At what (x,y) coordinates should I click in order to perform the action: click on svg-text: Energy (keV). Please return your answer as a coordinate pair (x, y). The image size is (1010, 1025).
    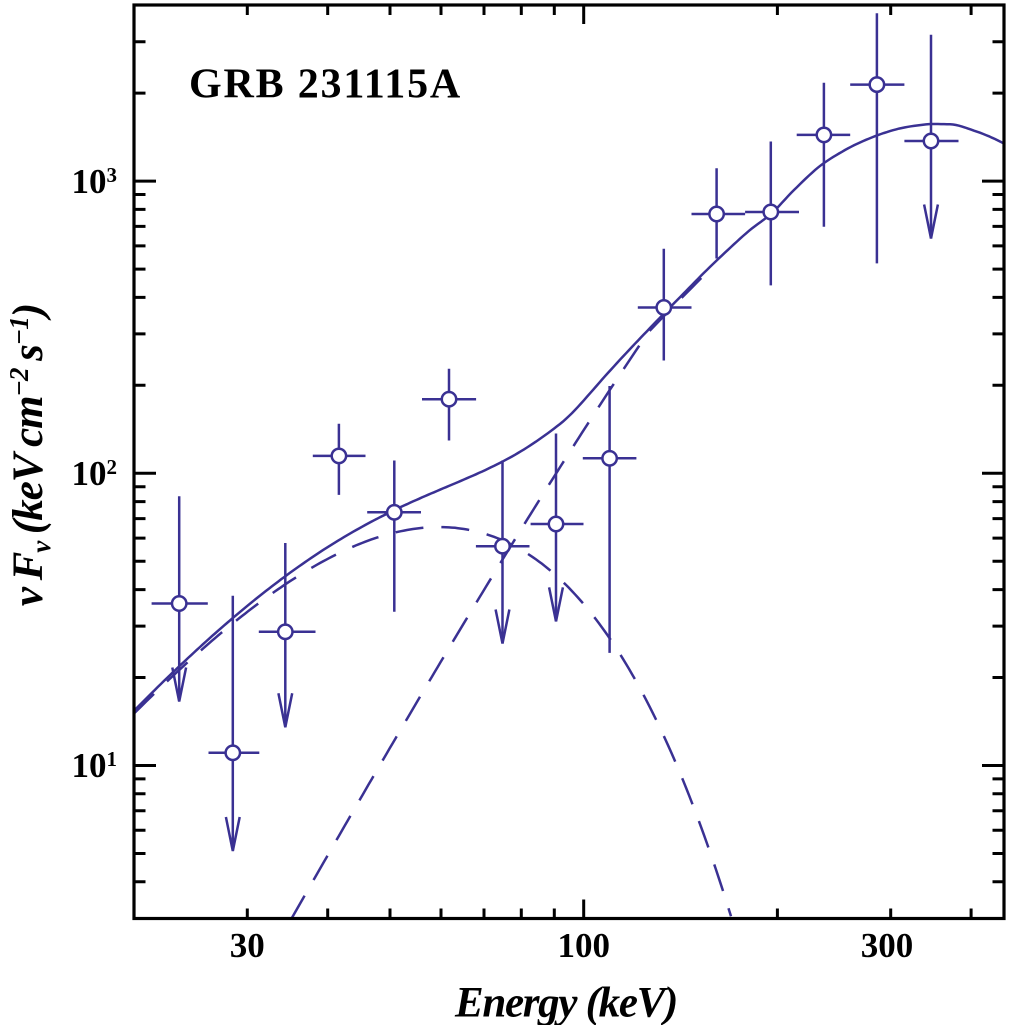
    Looking at the image, I should click on (565, 1002).